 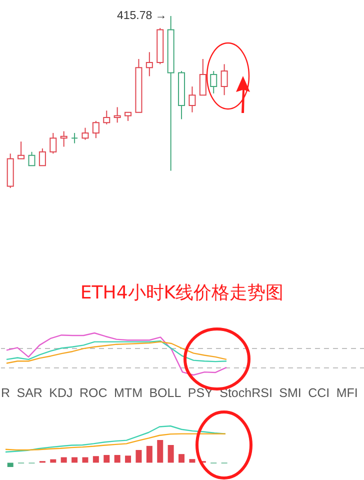 I want to click on text: BOLL, so click(x=165, y=393).